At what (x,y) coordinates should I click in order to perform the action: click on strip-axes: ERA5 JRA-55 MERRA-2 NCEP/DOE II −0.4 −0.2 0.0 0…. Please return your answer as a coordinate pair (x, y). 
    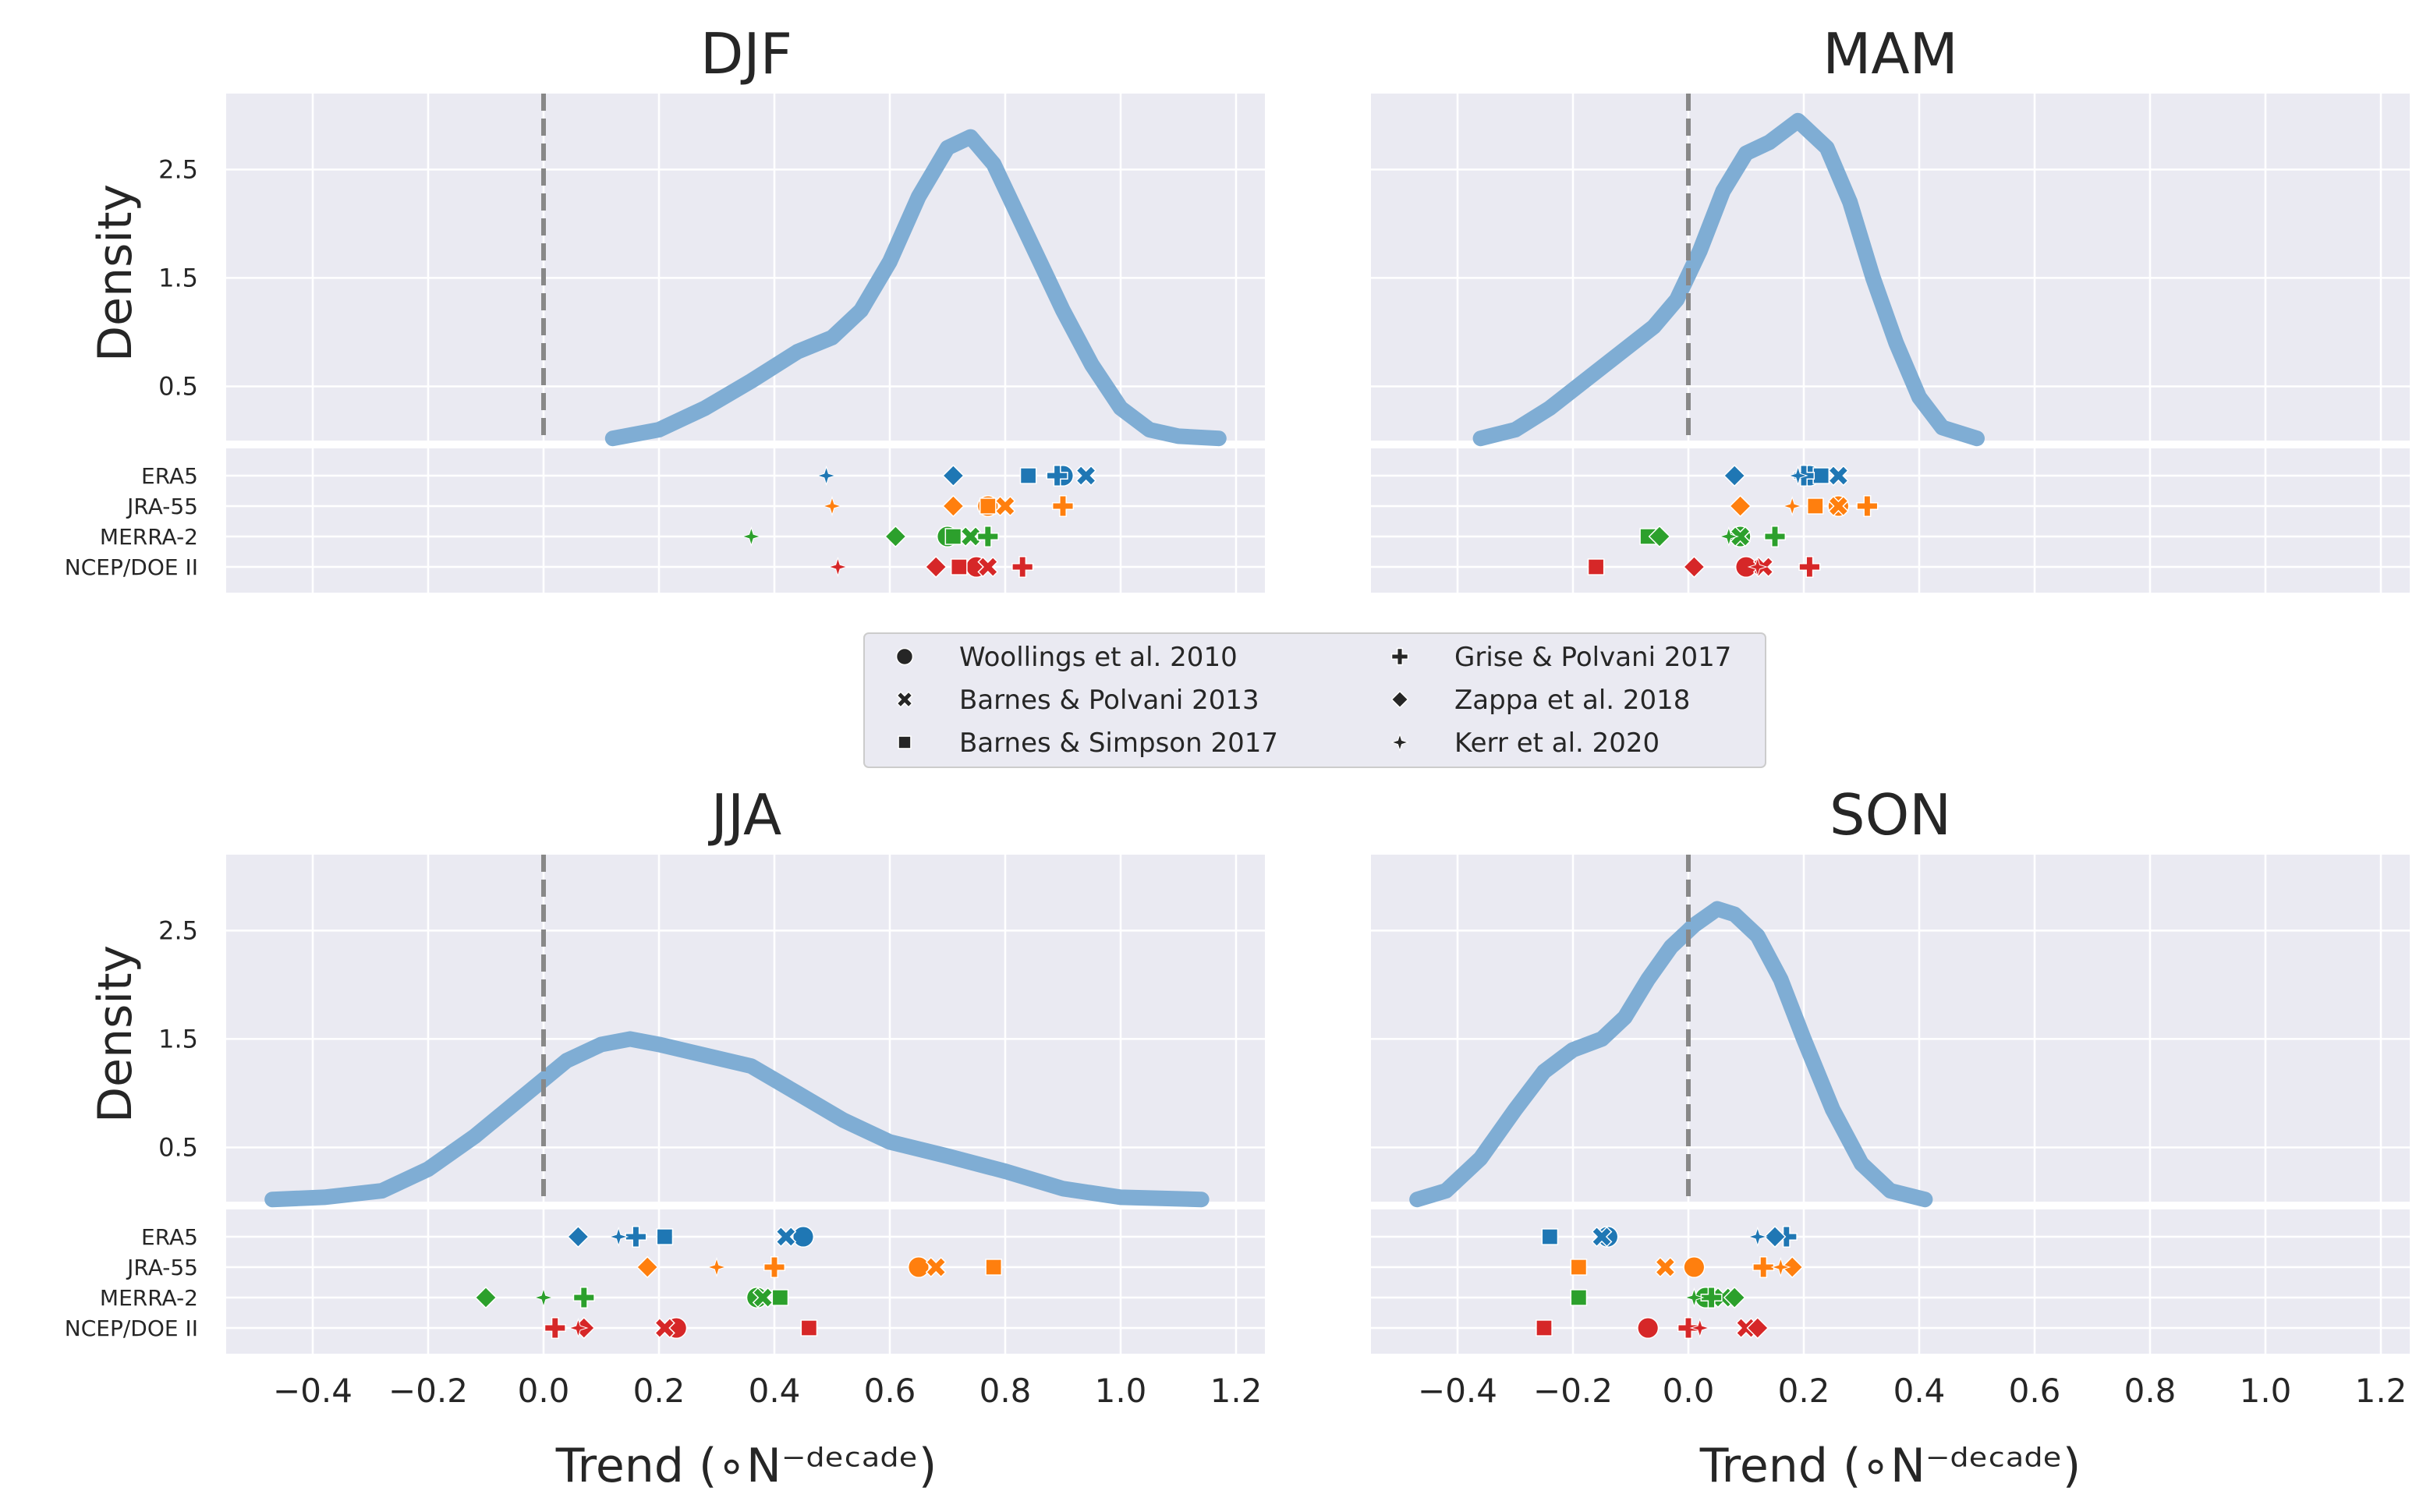
    Looking at the image, I should click on (665, 1309).